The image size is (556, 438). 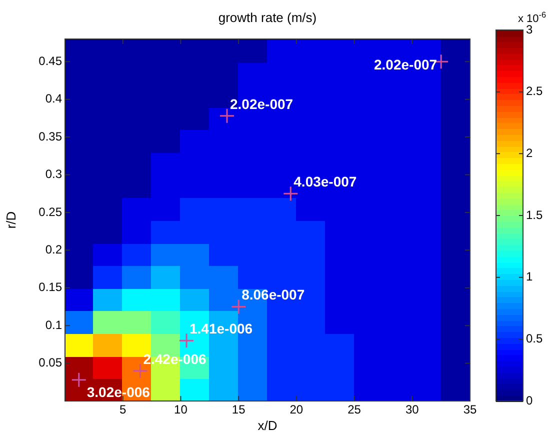 I want to click on x-tick-label: 25, so click(x=355, y=409).